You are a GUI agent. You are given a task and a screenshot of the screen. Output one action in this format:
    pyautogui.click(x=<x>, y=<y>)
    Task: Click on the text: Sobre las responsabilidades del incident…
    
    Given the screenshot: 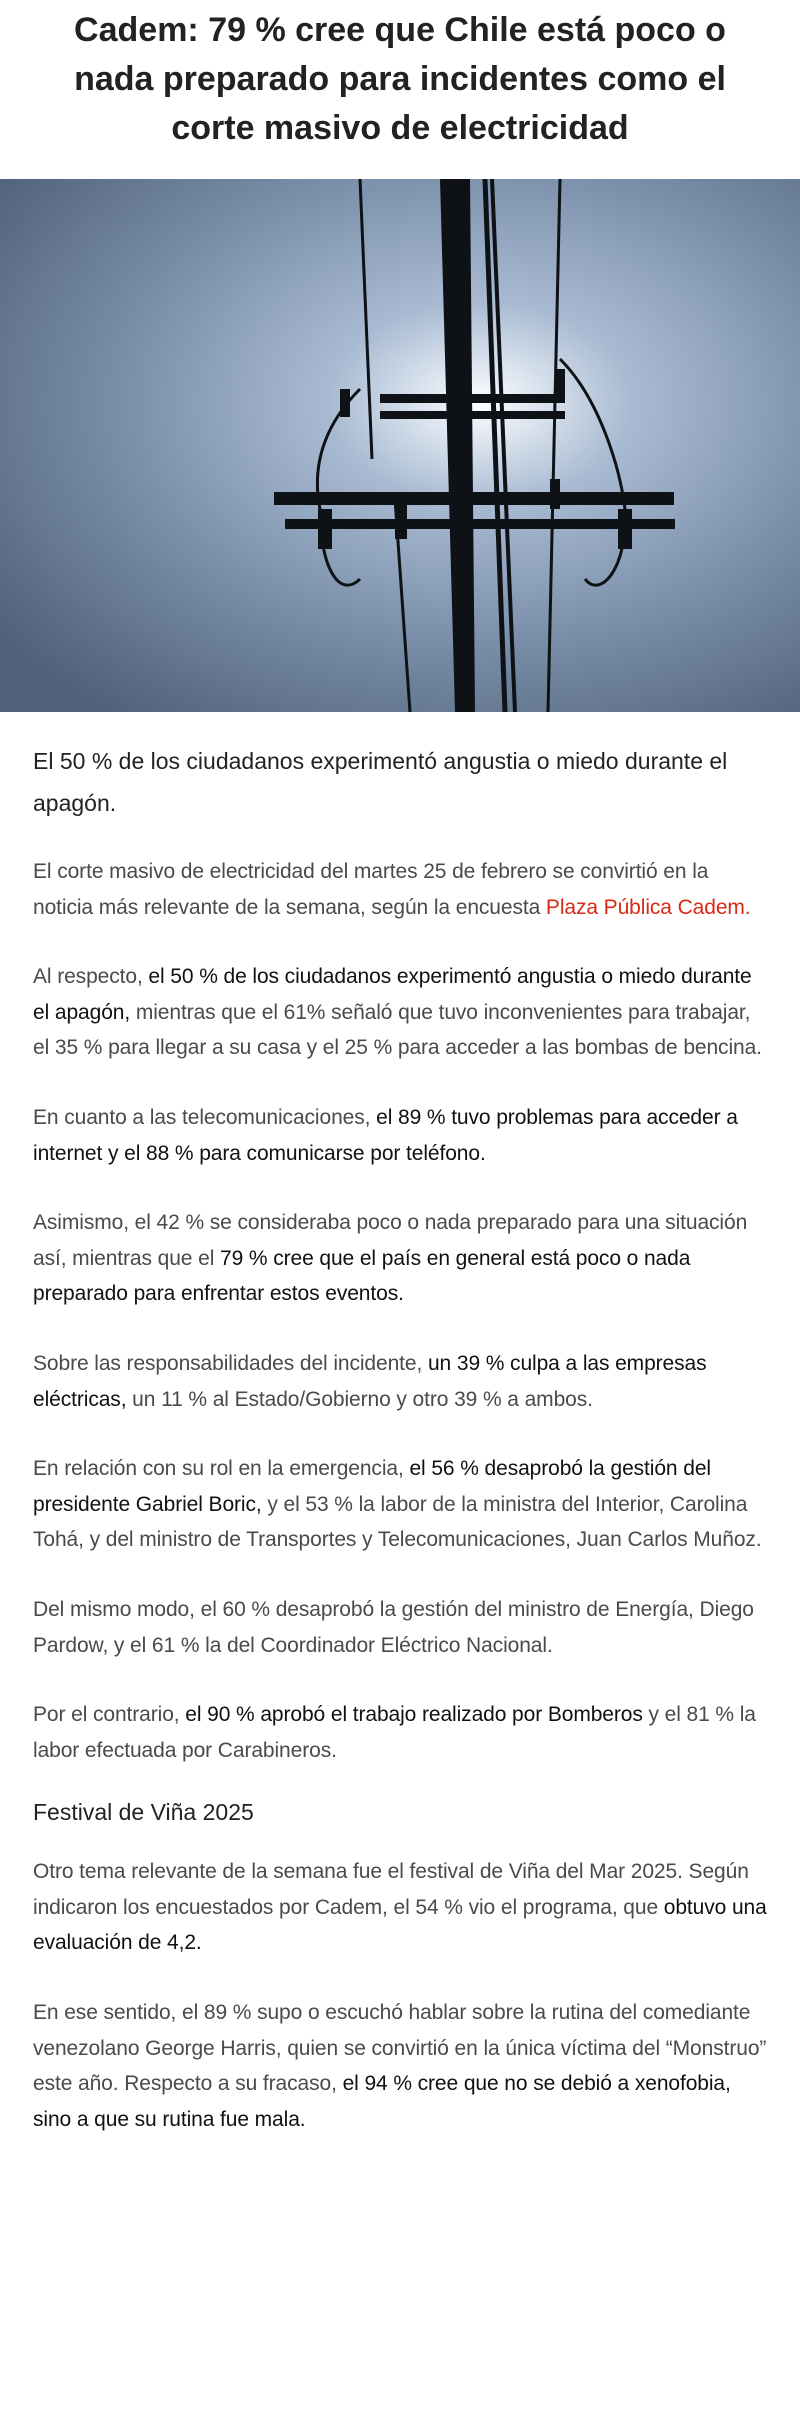 What is the action you would take?
    pyautogui.click(x=230, y=1363)
    